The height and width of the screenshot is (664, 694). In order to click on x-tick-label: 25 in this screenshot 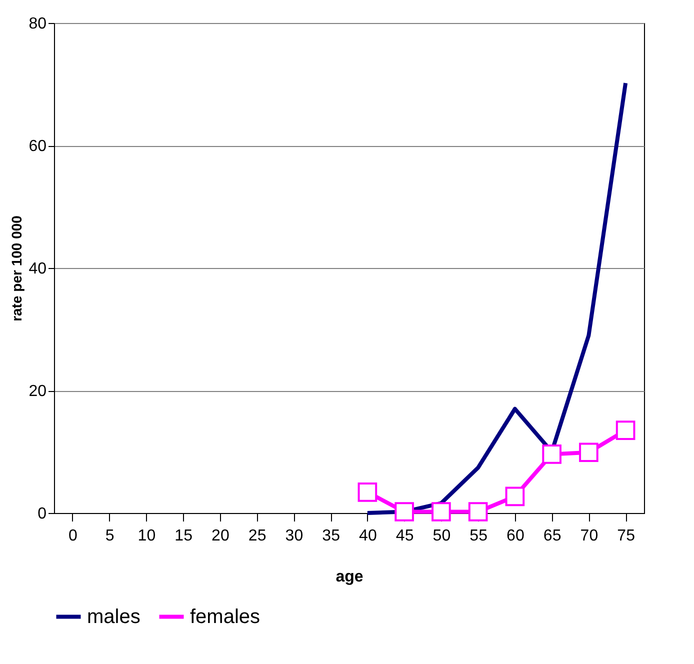, I will do `click(257, 536)`.